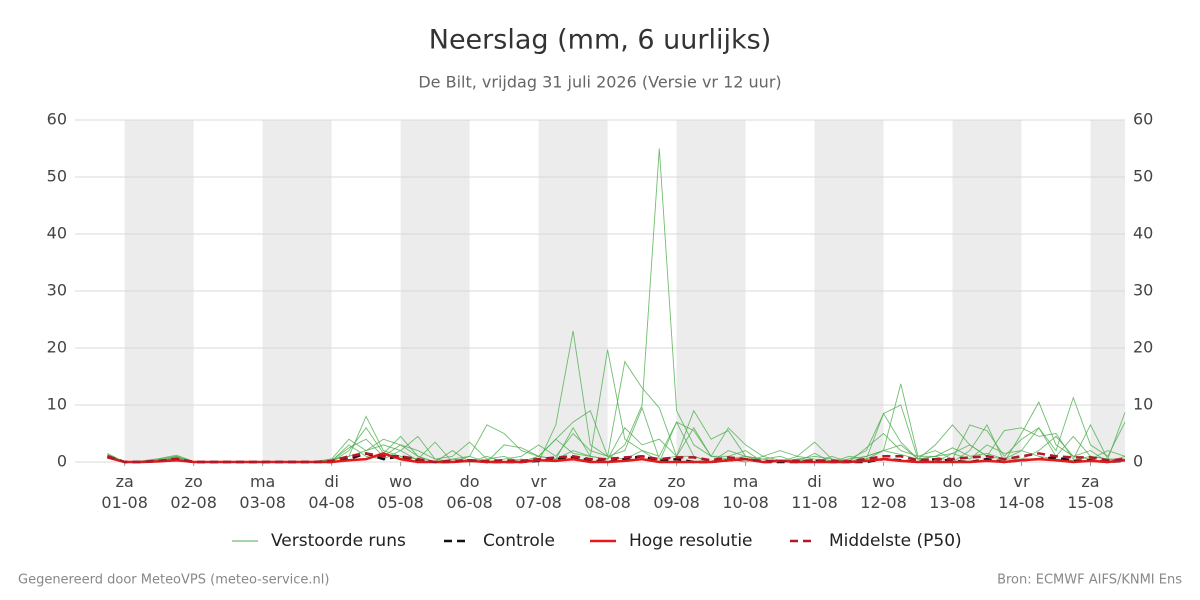 This screenshot has width=1200, height=600. I want to click on y-tick-label: 10, so click(57, 404).